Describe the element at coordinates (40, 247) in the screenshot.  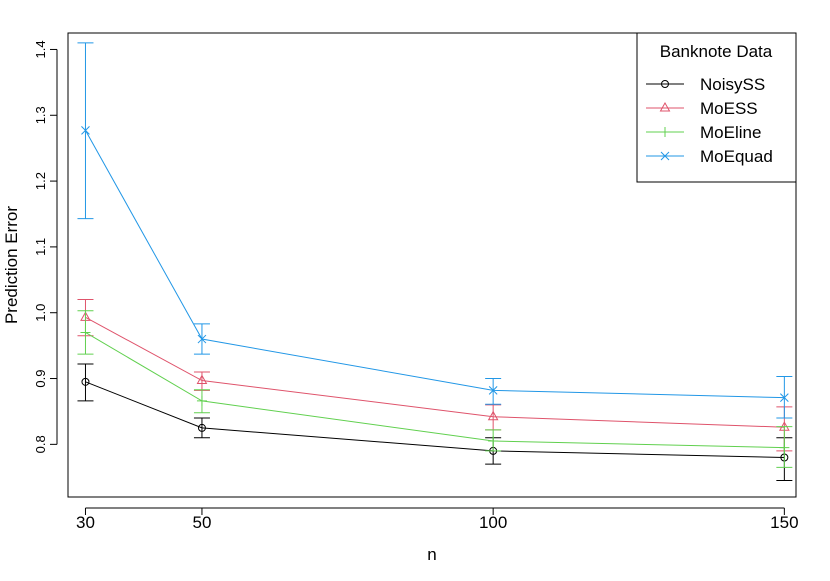
I see `y-tick-label: 1.1` at that location.